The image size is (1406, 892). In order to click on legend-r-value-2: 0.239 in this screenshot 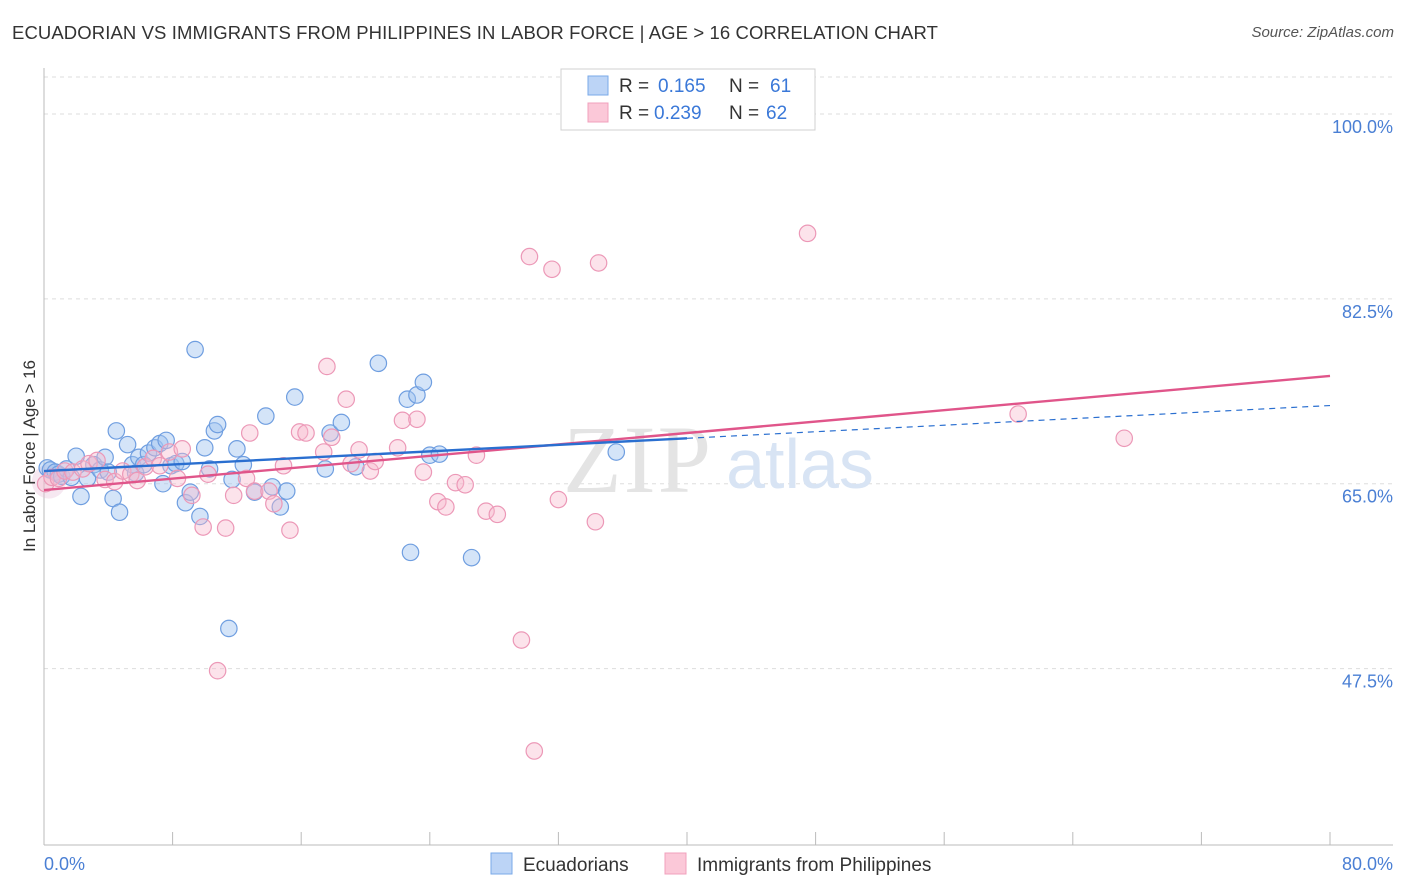, I will do `click(678, 113)`.